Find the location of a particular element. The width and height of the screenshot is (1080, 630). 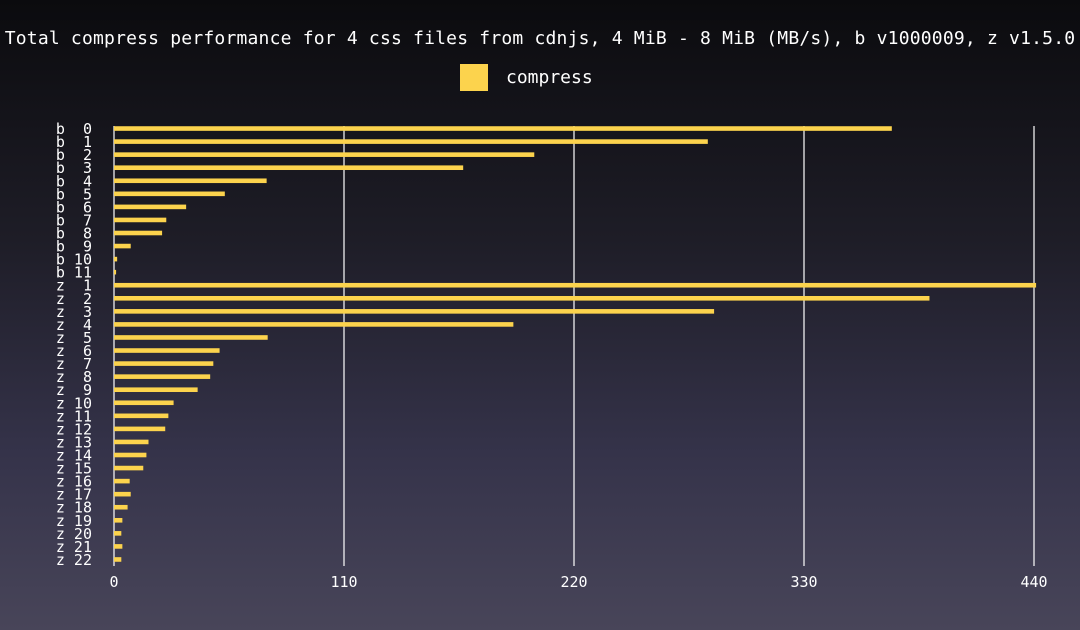

category-label: b 0 is located at coordinates (74, 129).